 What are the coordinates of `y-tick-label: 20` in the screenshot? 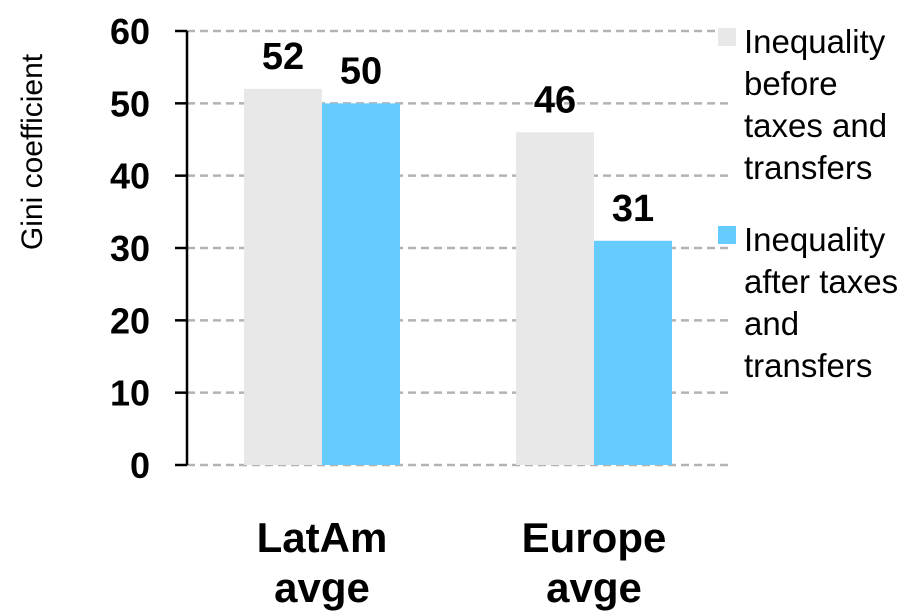 It's located at (130, 320).